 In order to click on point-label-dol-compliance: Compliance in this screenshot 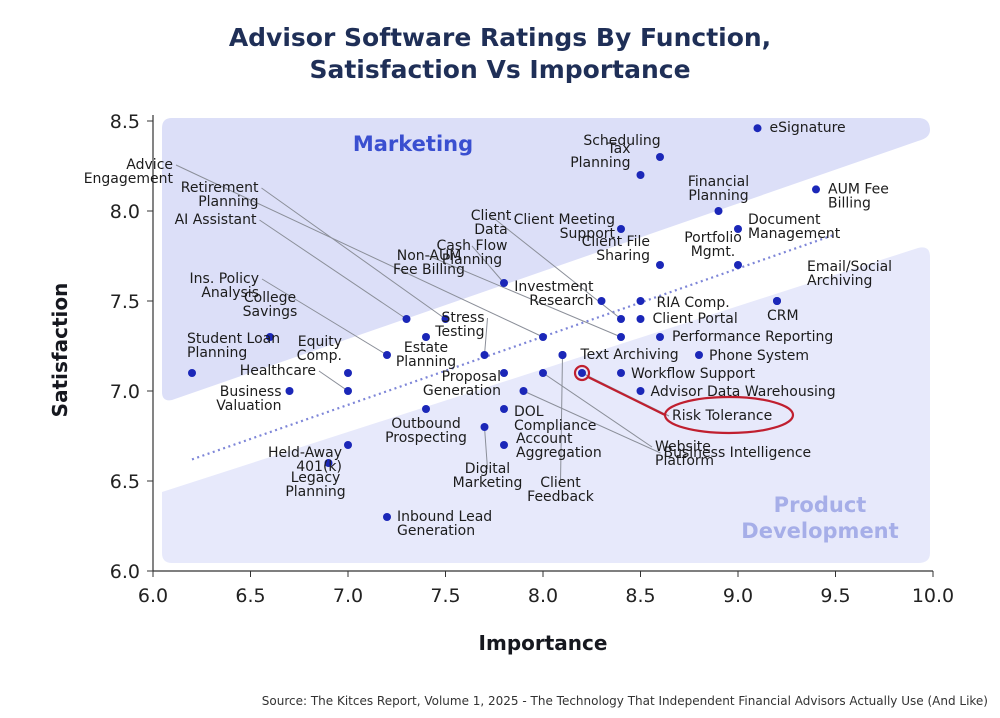, I will do `click(555, 426)`.